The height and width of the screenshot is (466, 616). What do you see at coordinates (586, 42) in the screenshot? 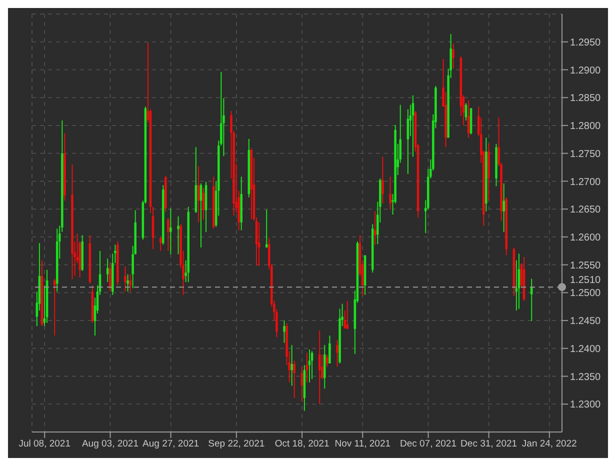
I see `y-tick-label: 1.2950` at bounding box center [586, 42].